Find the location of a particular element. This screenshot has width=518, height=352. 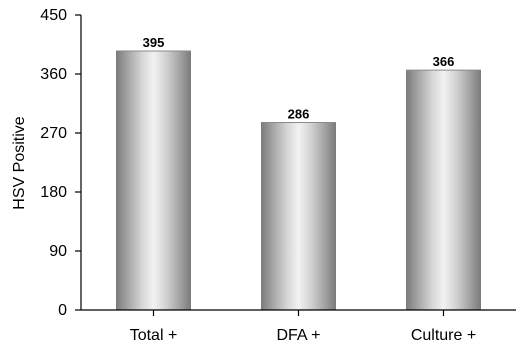

x-category-label: DFA + is located at coordinates (298, 335).